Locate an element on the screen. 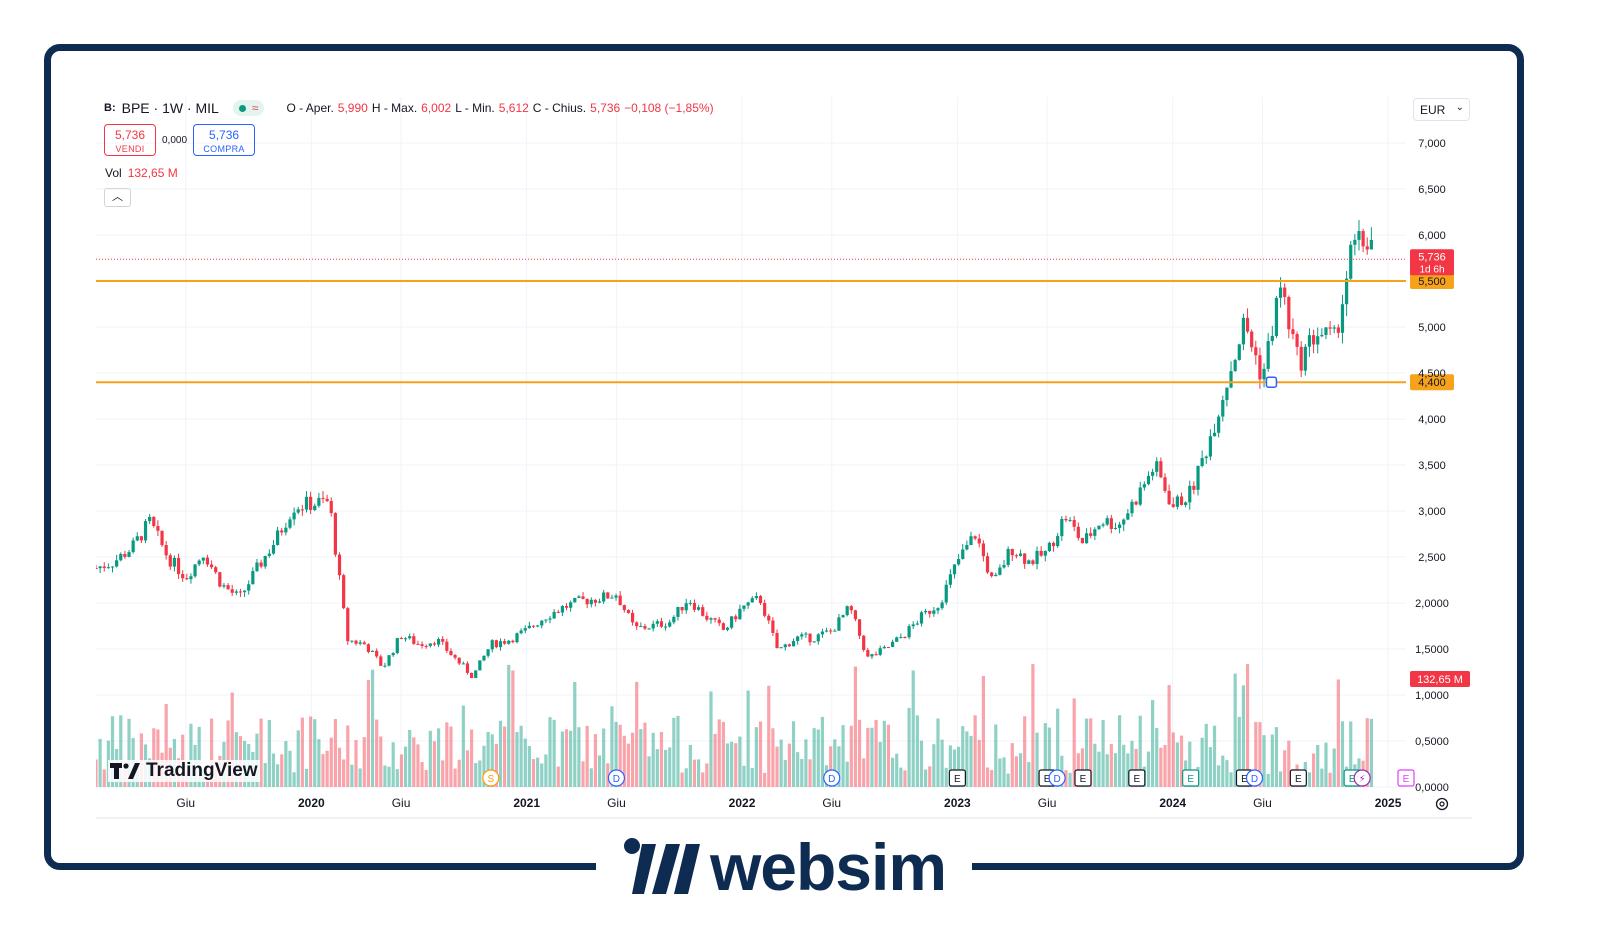 The image size is (1600, 934). axis-settings-gear-icon is located at coordinates (1442, 804).